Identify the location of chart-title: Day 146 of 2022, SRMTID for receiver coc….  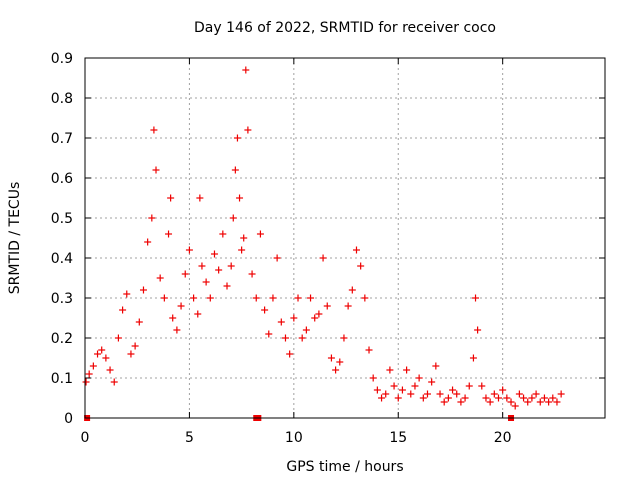
(345, 28).